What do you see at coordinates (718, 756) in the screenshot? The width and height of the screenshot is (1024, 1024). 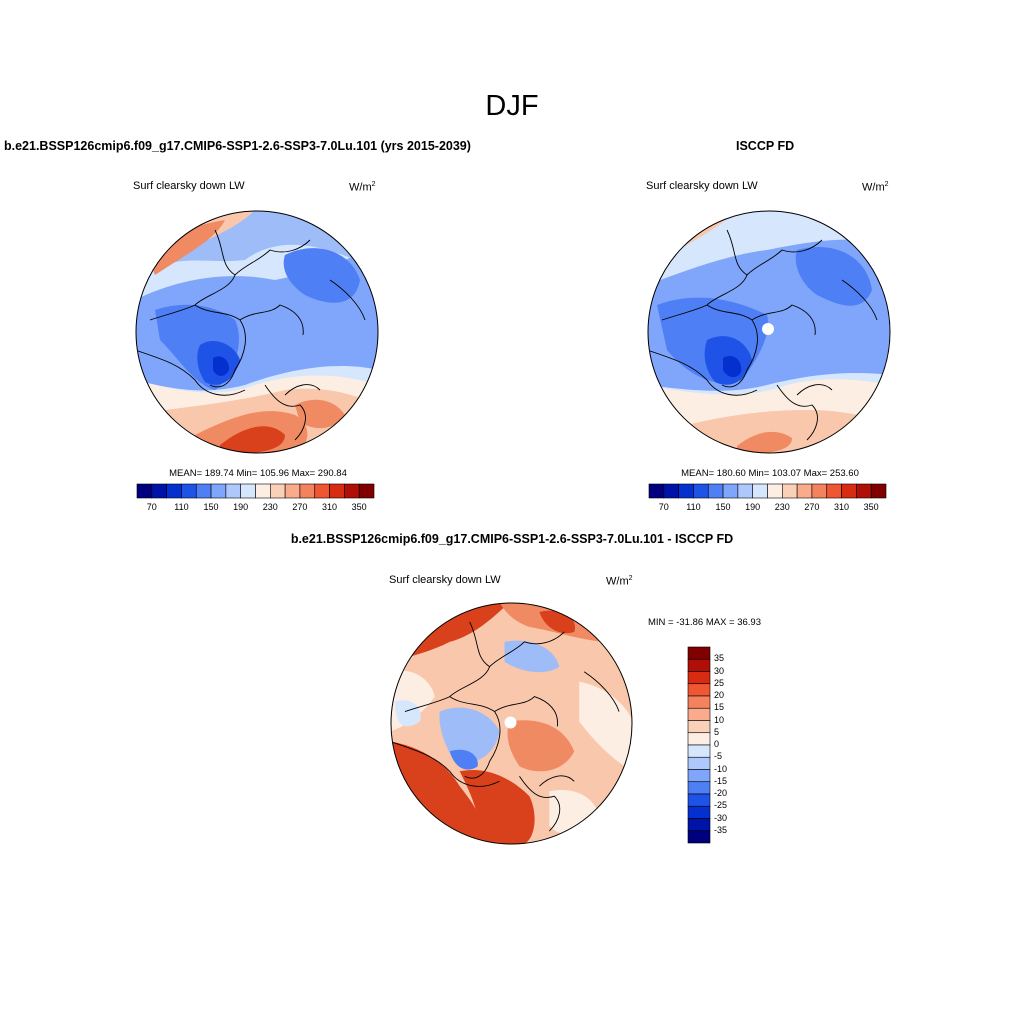 I see `colorbar-tick-label: -5` at bounding box center [718, 756].